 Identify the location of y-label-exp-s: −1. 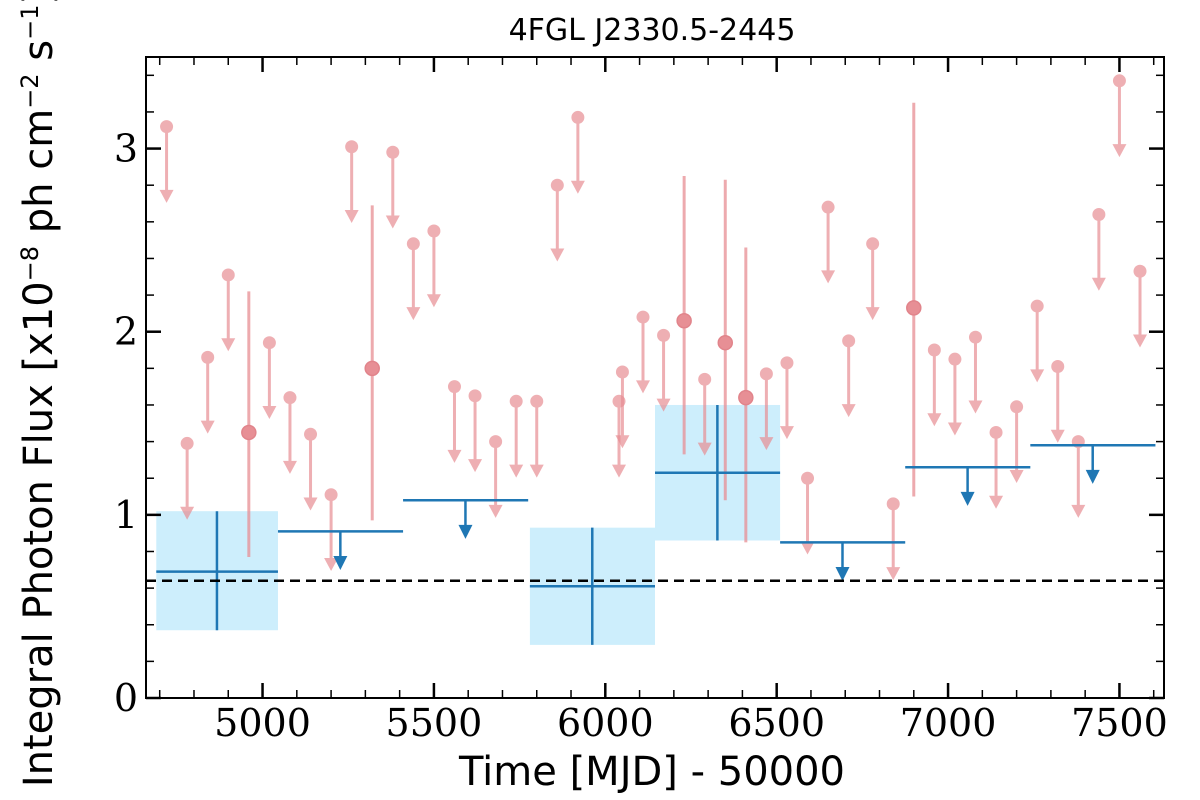
(30, 21).